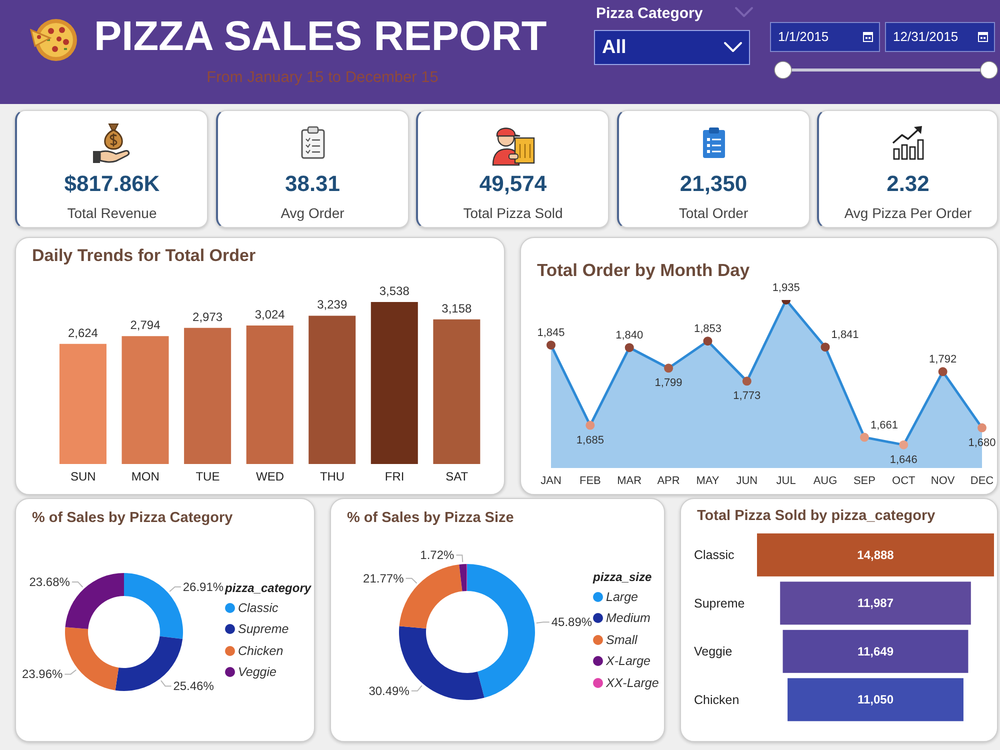 The height and width of the screenshot is (750, 1000). Describe the element at coordinates (320, 35) in the screenshot. I see `text: PIZZA SALES REPORT` at that location.